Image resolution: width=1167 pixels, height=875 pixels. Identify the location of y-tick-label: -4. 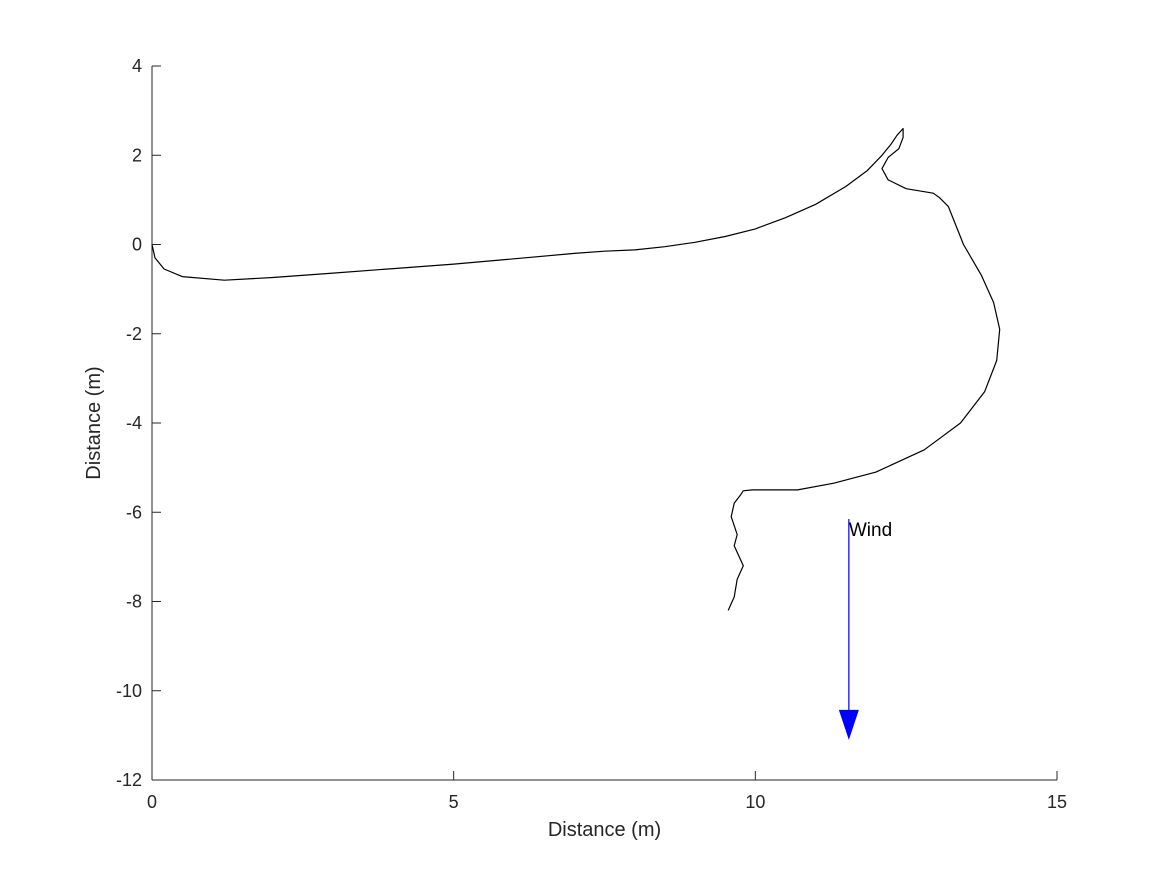
(134, 423).